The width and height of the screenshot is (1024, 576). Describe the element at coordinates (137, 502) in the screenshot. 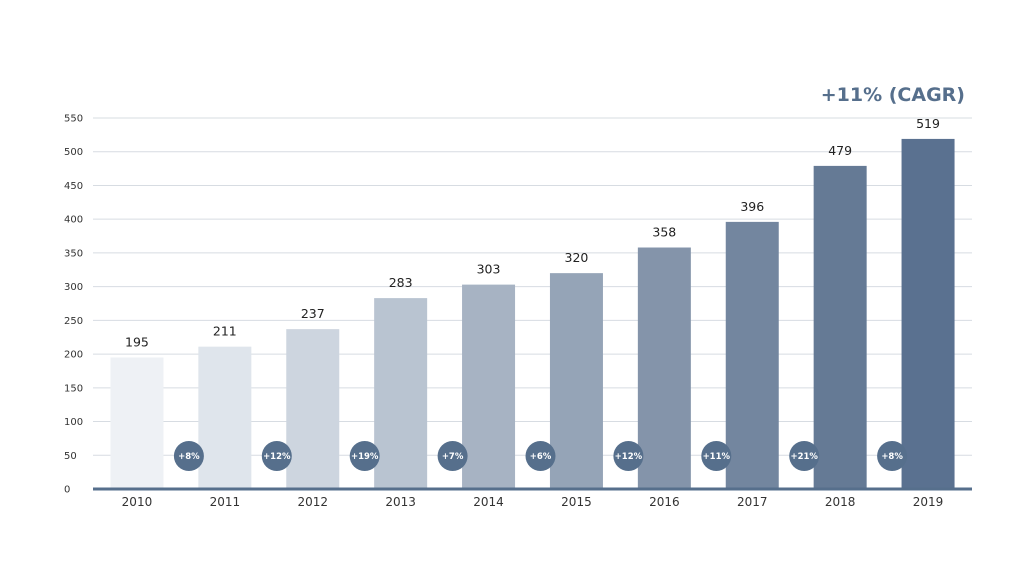

I see `x-tick-label-2010: 2010` at that location.